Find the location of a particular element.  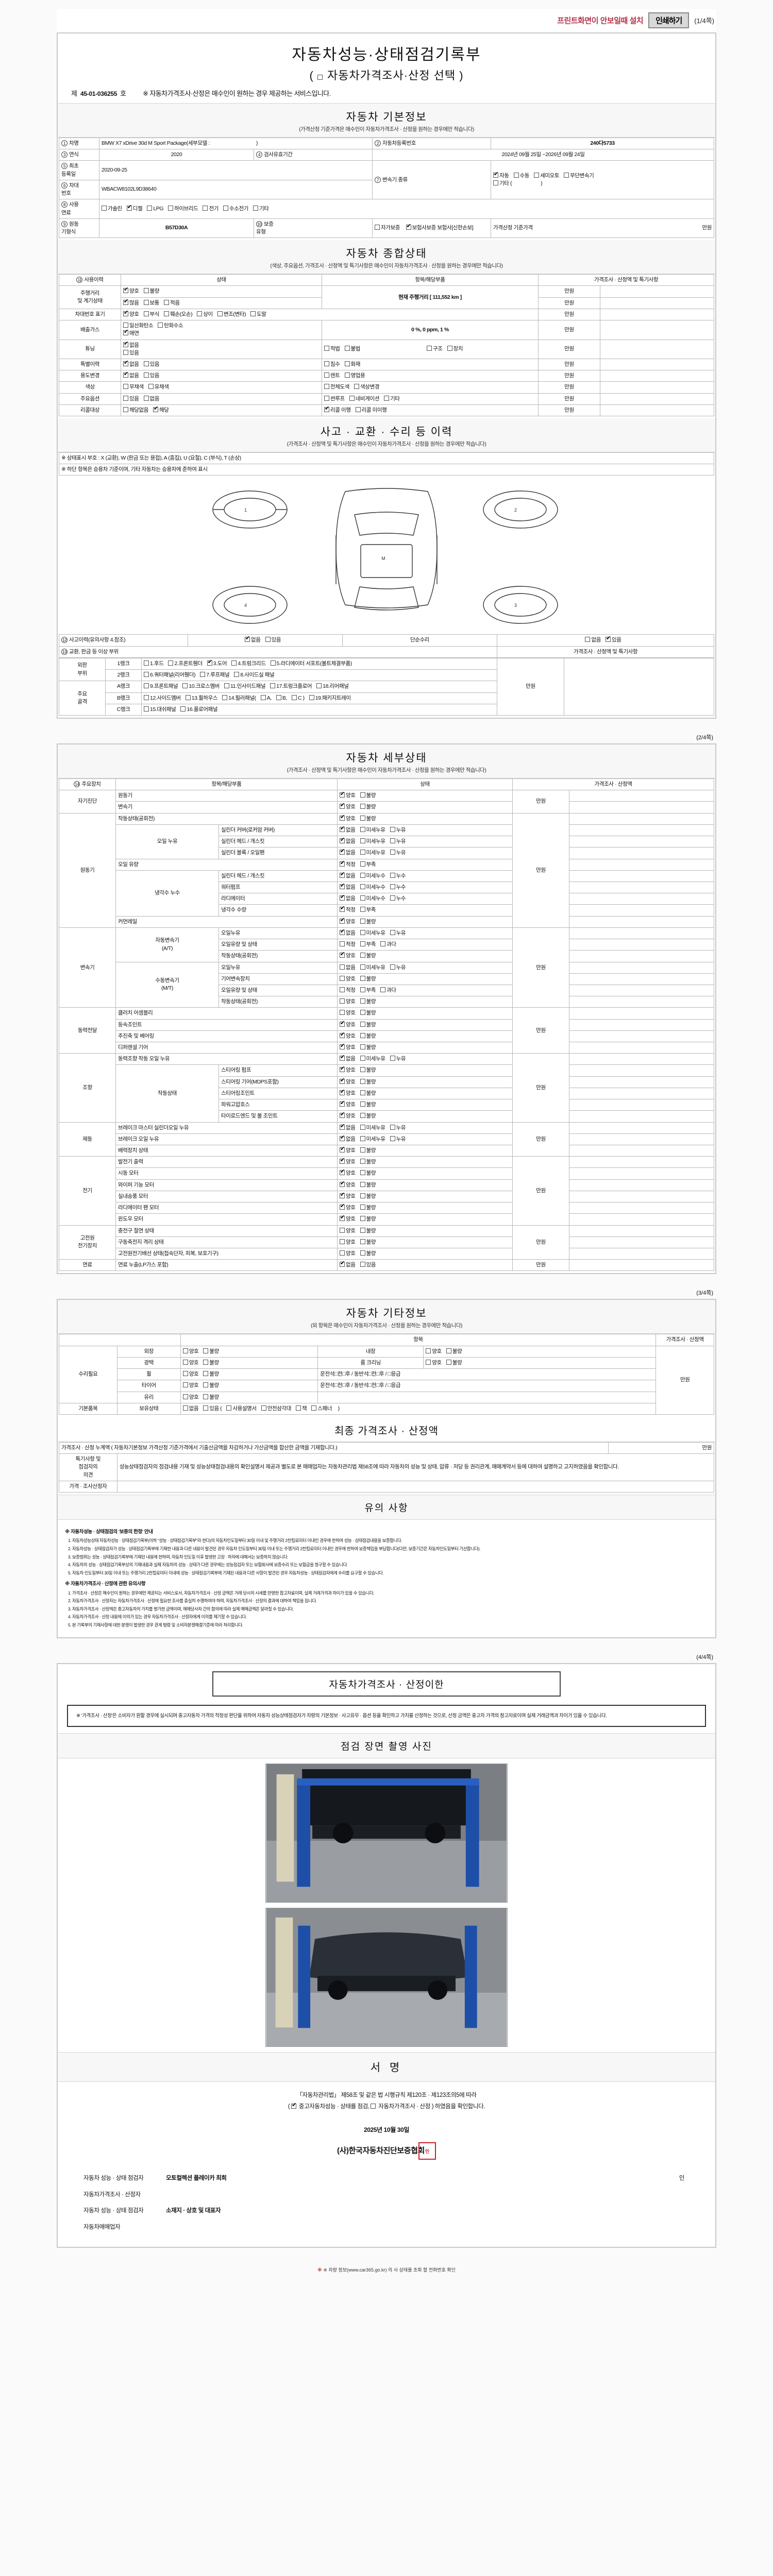

price-survey-checkbox is located at coordinates (320, 77).